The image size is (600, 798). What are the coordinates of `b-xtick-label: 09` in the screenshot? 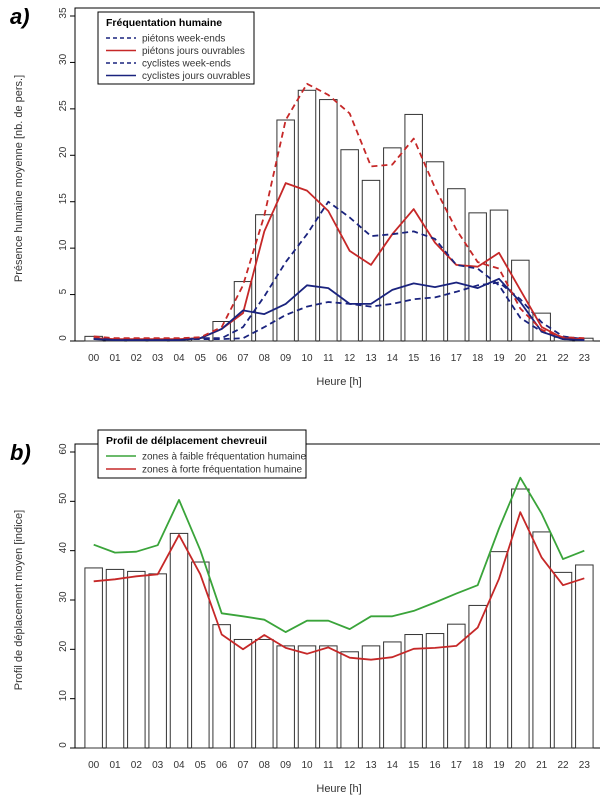 It's located at (286, 765).